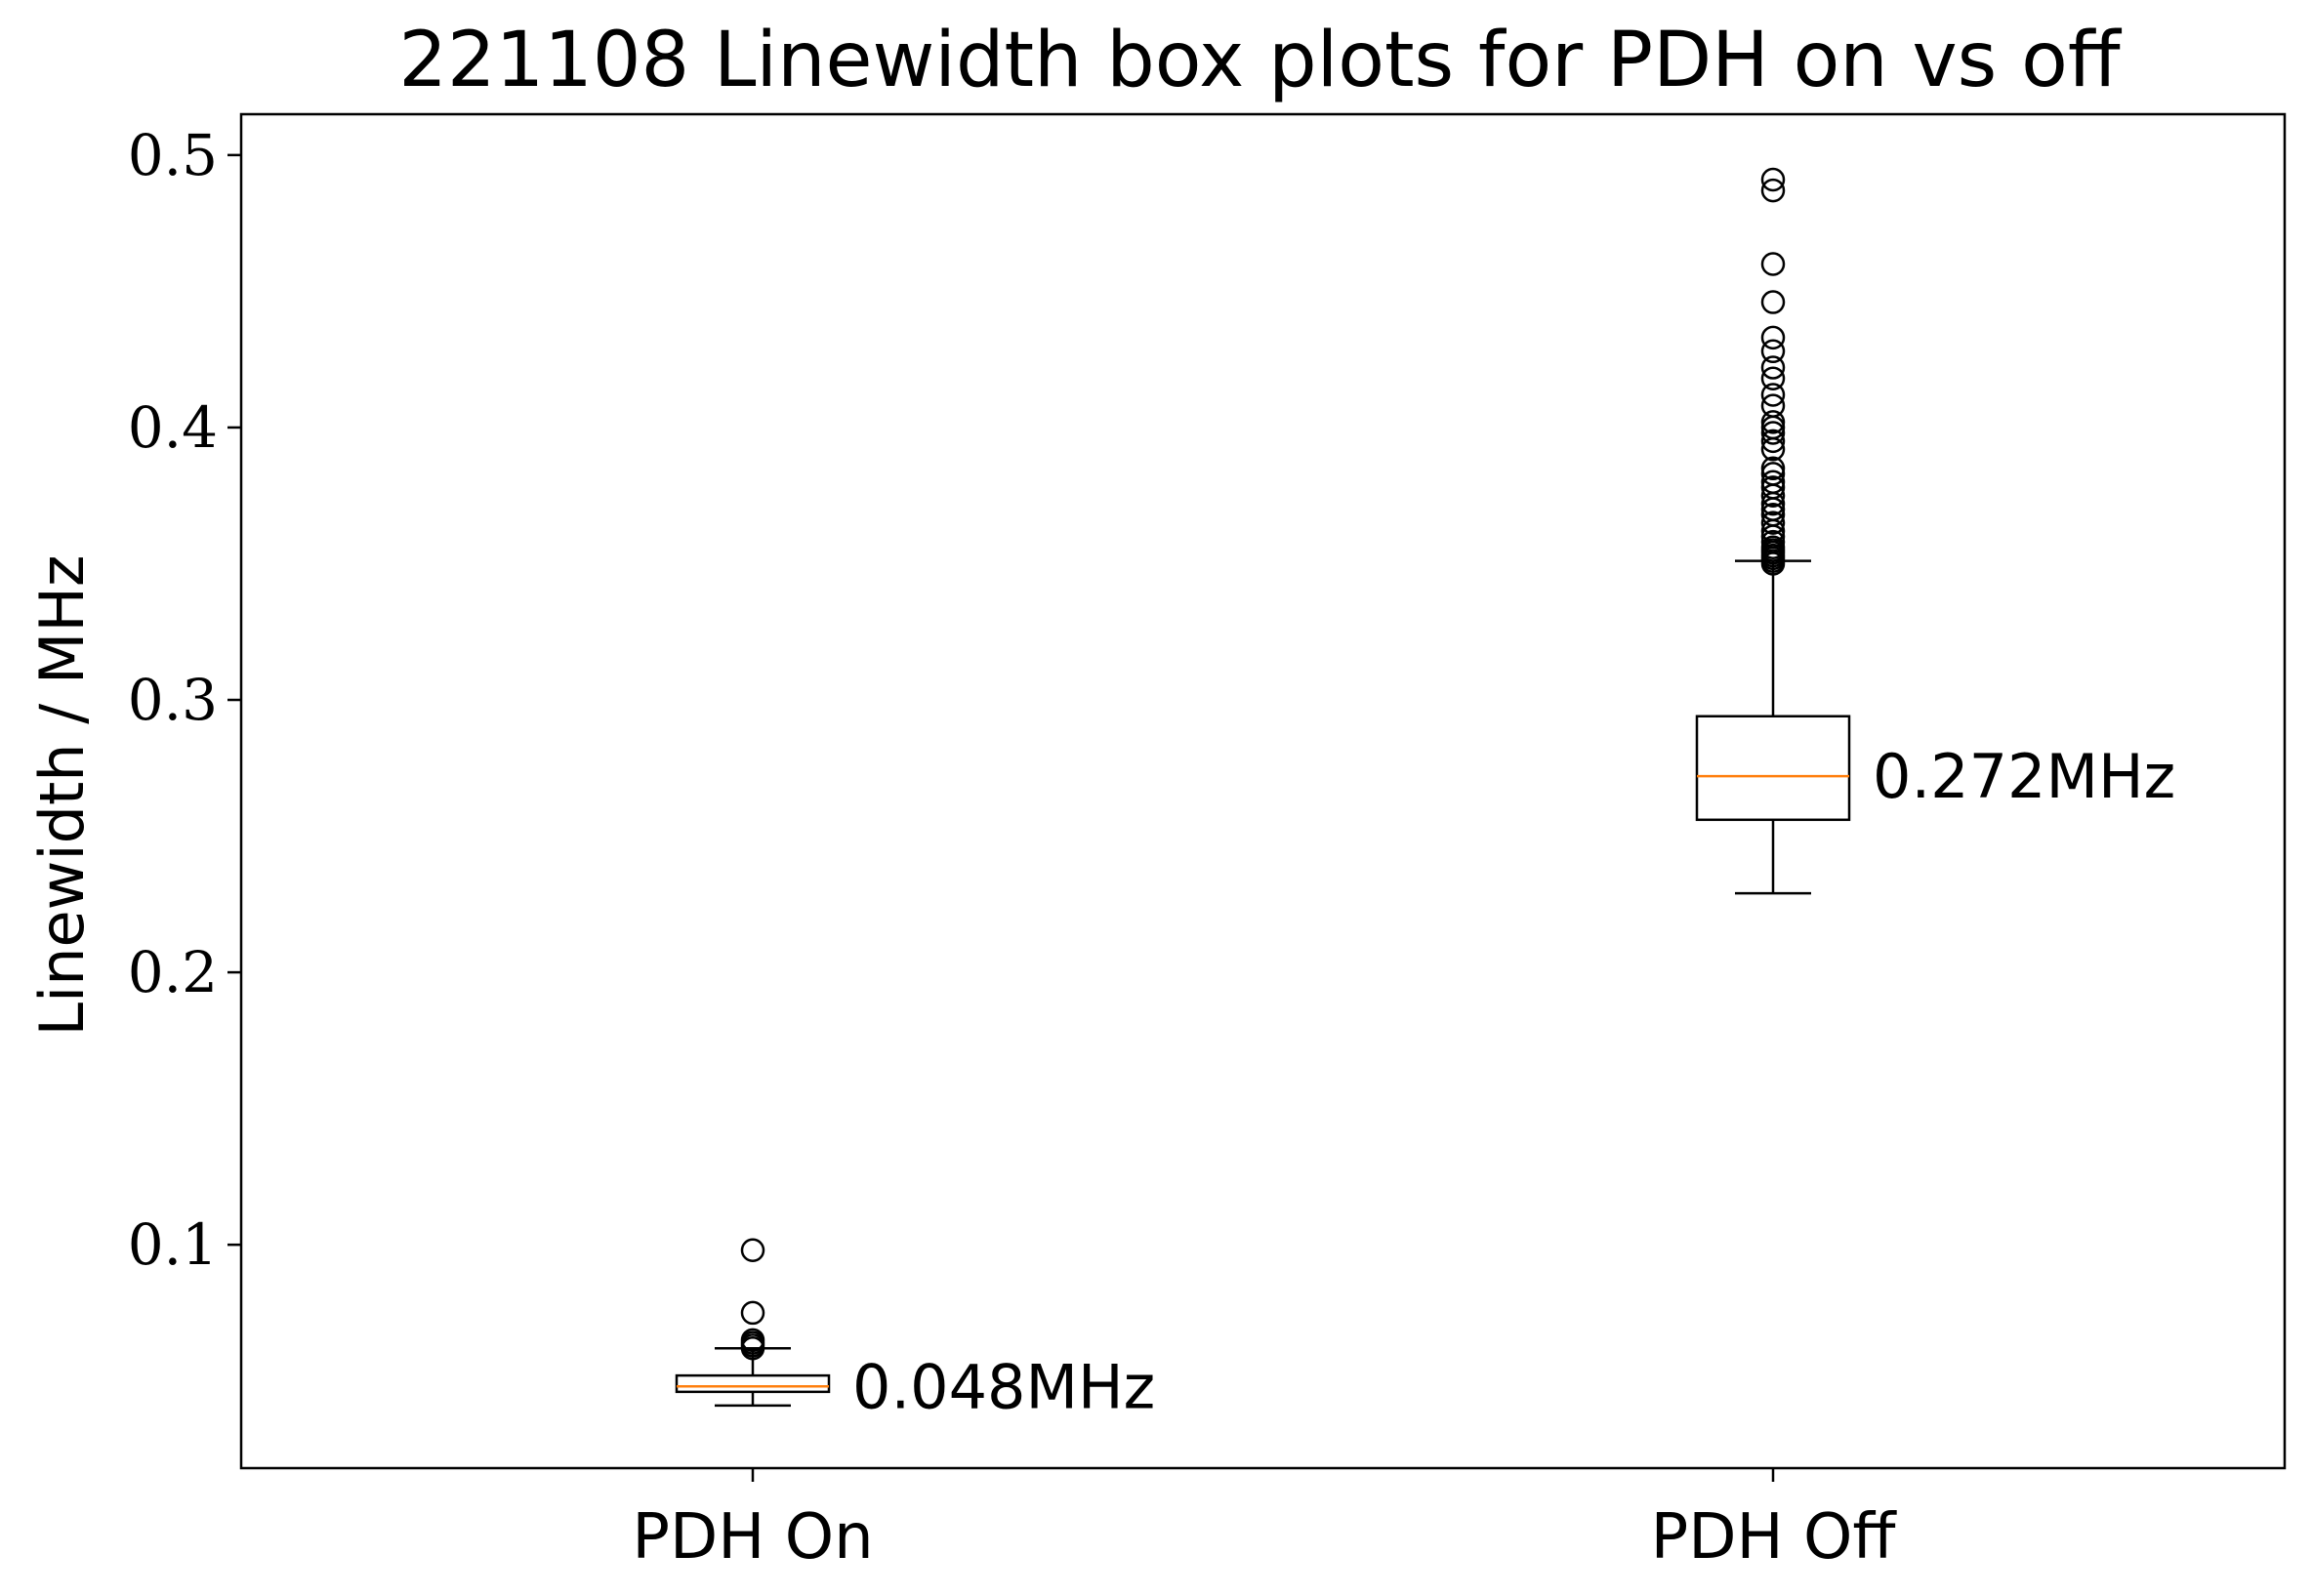 Image resolution: width=2312 pixels, height=1596 pixels. Describe the element at coordinates (173, 427) in the screenshot. I see `y-tick-label: 0.4` at that location.